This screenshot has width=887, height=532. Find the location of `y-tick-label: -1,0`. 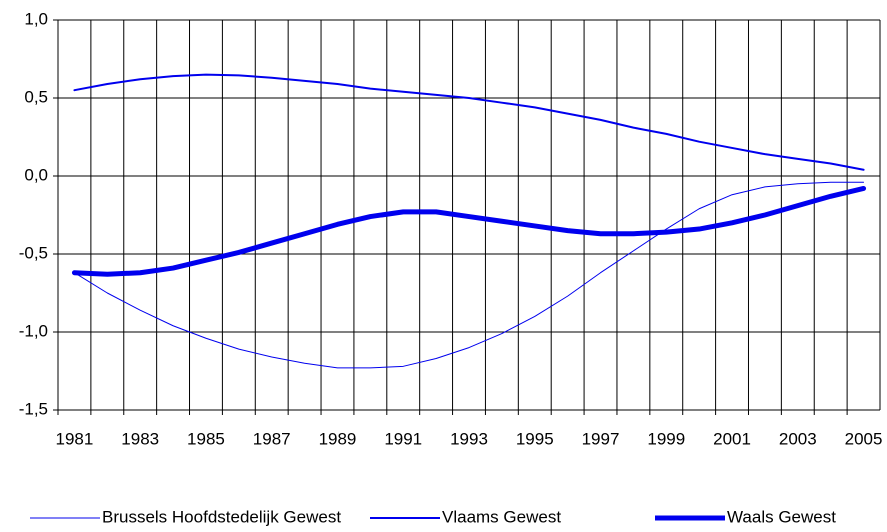

y-tick-label: -1,0 is located at coordinates (33, 330).